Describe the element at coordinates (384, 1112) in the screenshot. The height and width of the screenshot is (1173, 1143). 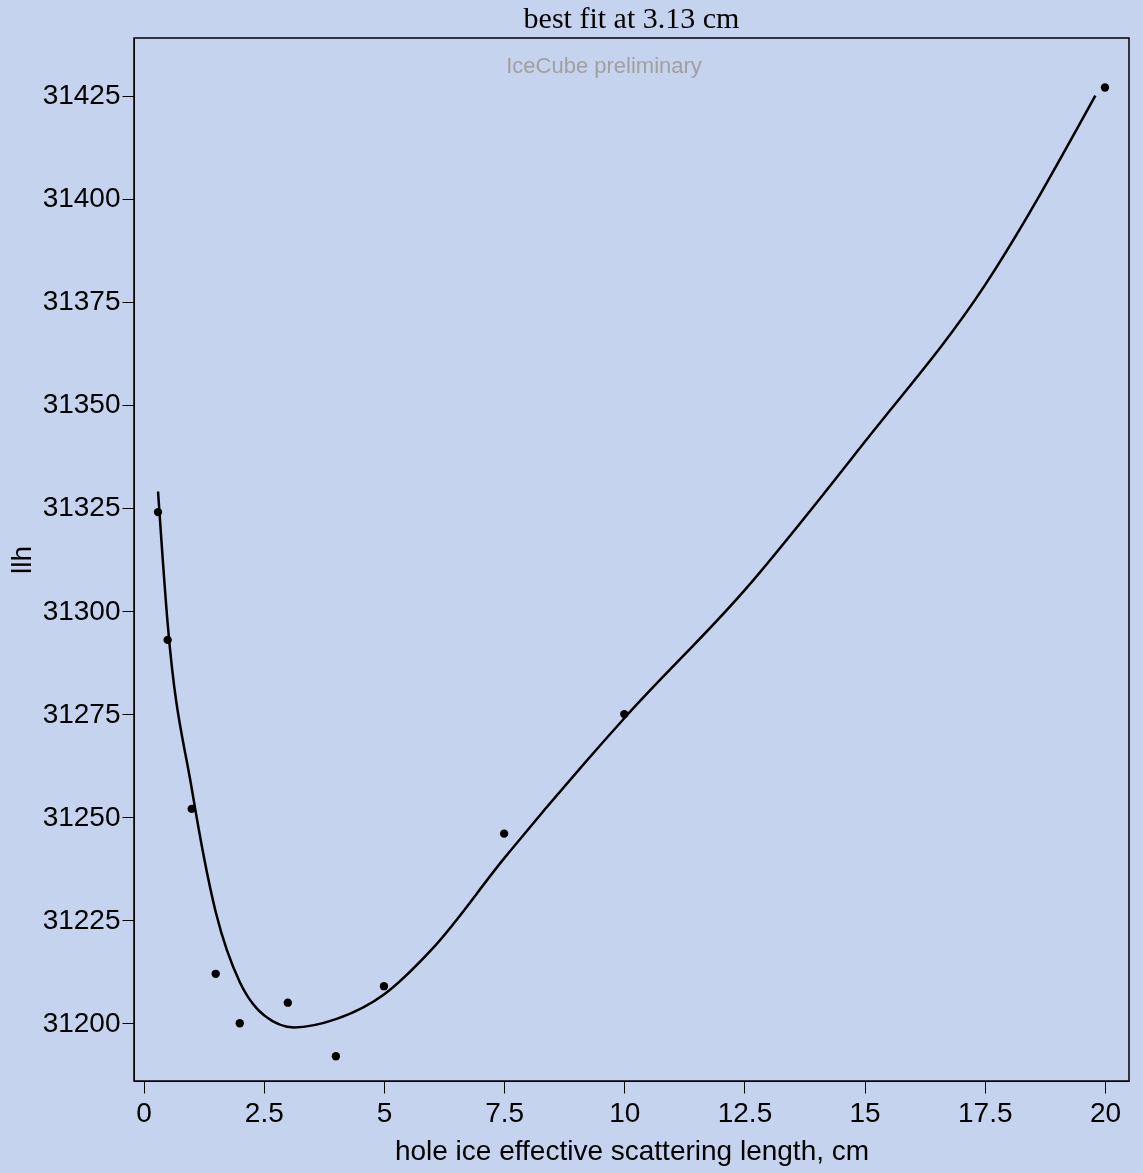
I see `x-tick-label: 5` at that location.